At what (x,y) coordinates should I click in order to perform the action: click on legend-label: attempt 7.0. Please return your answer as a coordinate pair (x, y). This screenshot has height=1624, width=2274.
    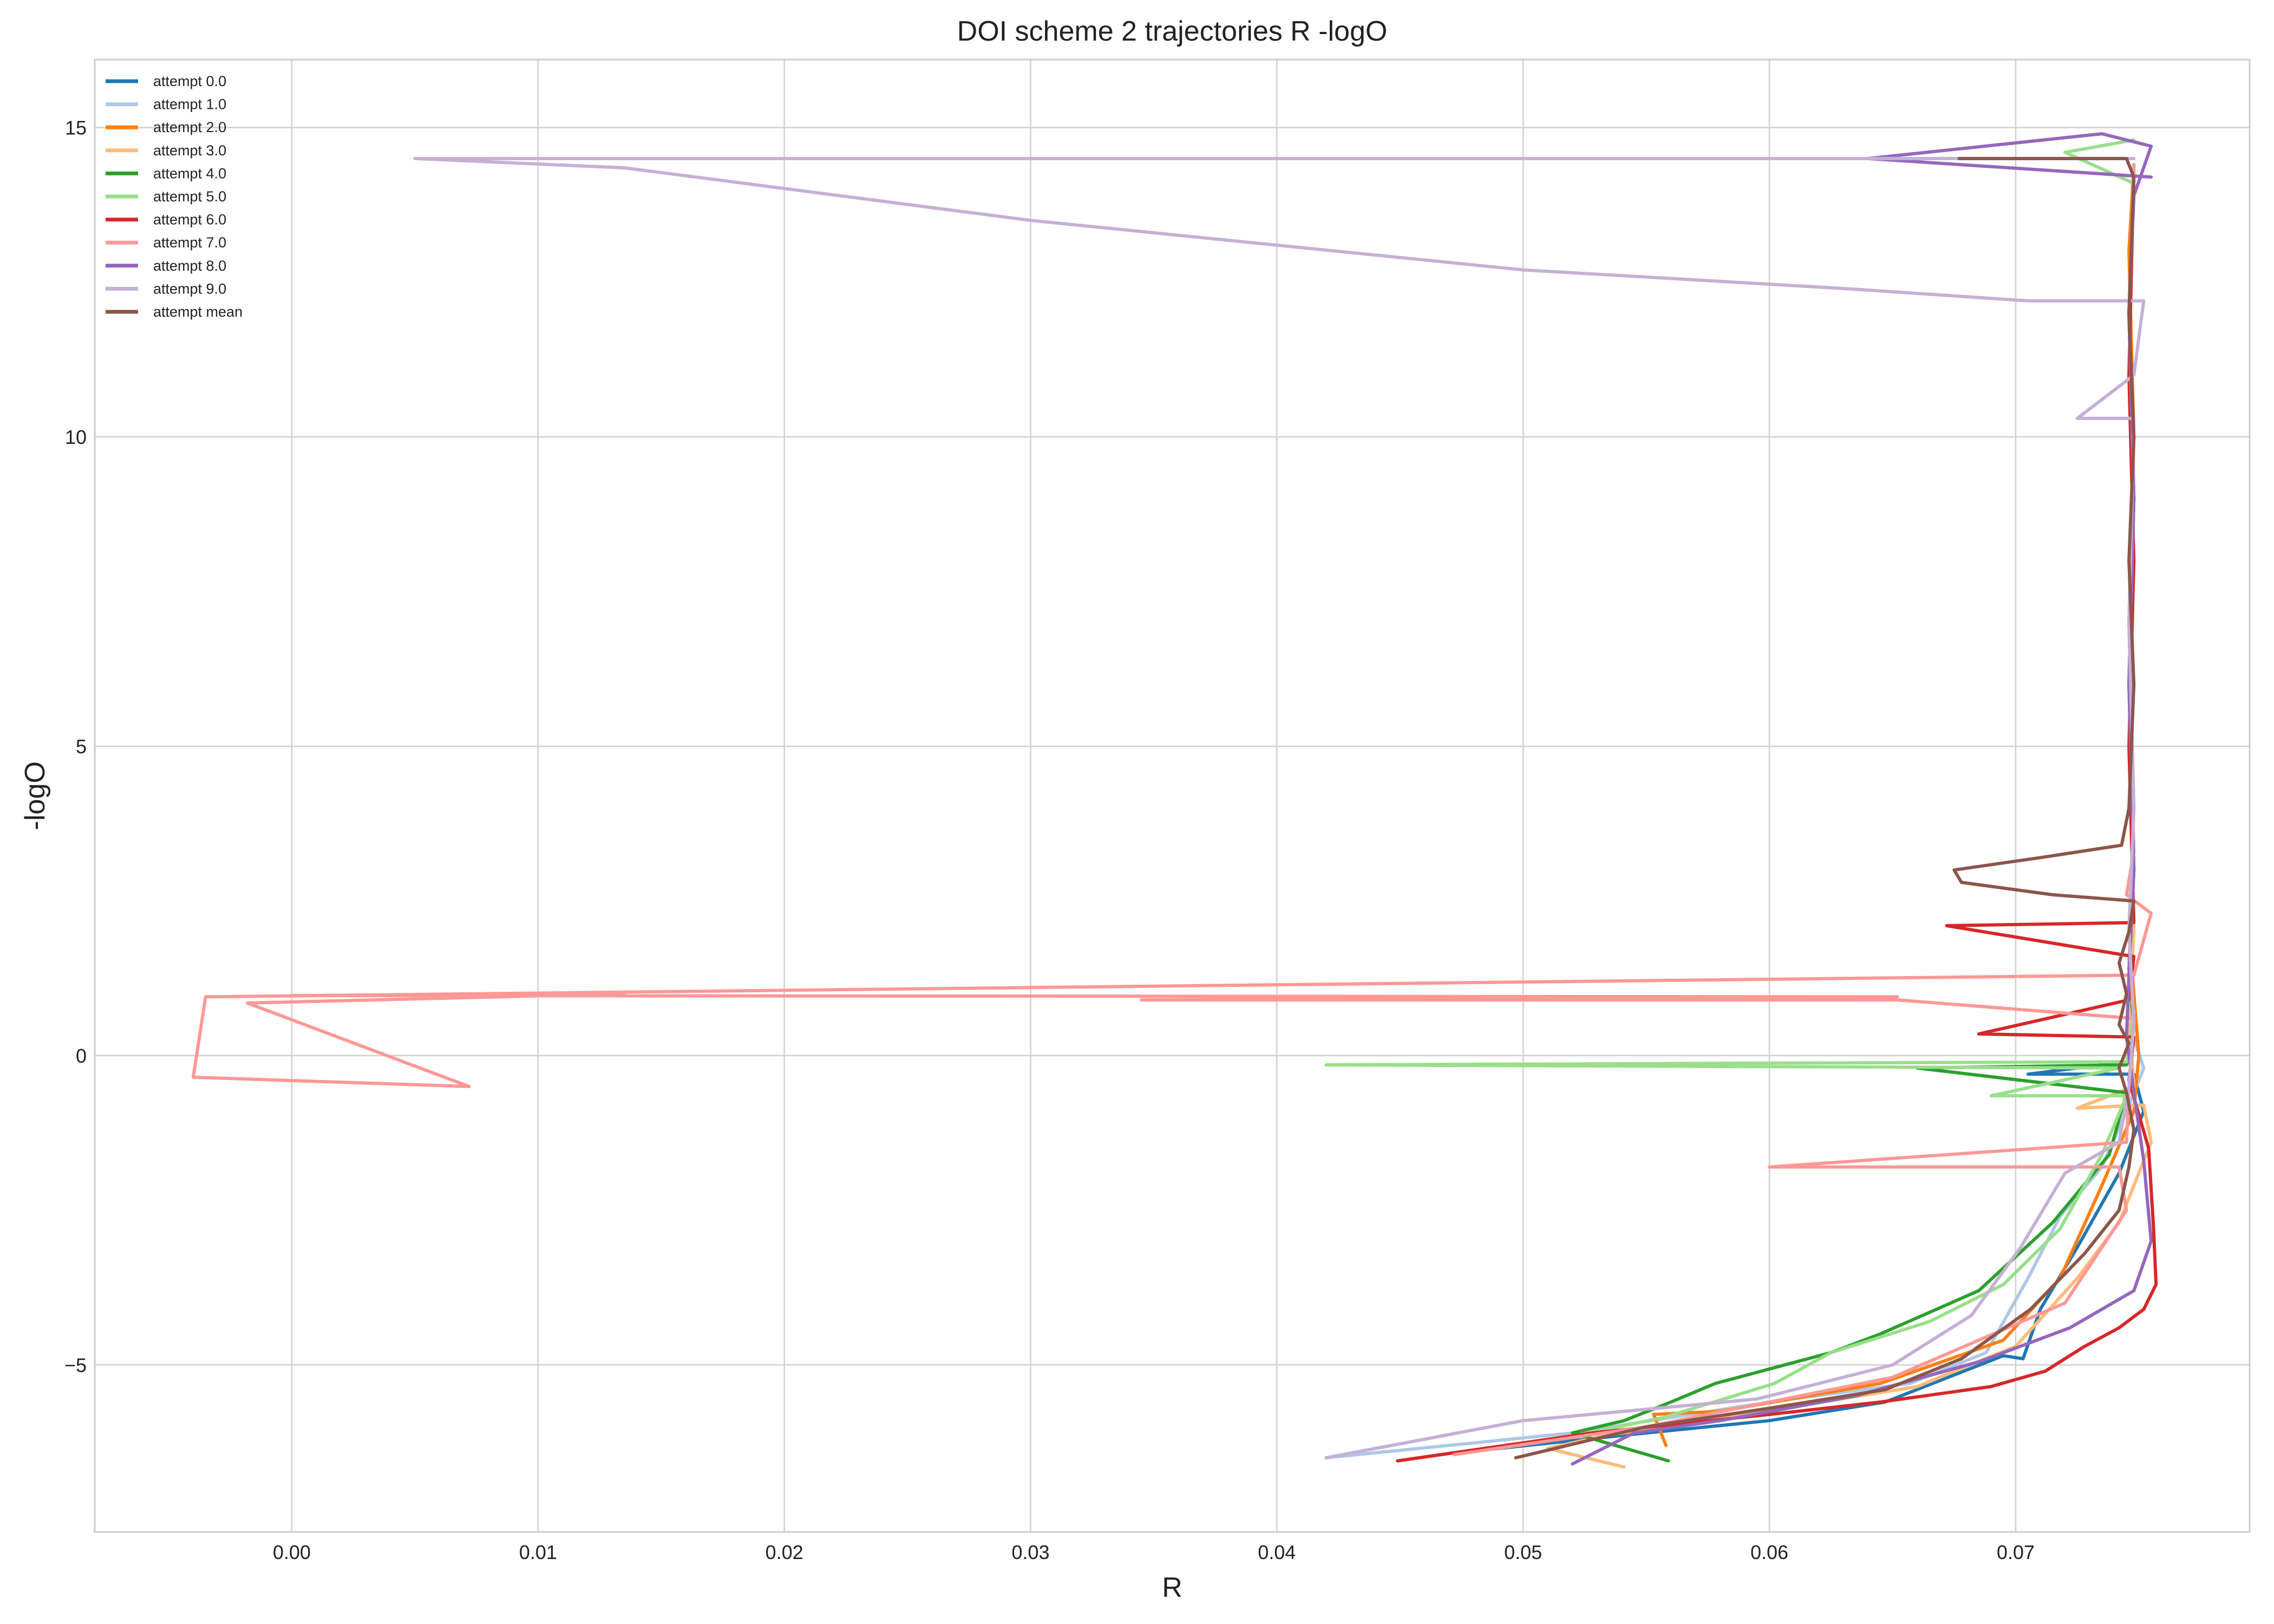
    Looking at the image, I should click on (190, 242).